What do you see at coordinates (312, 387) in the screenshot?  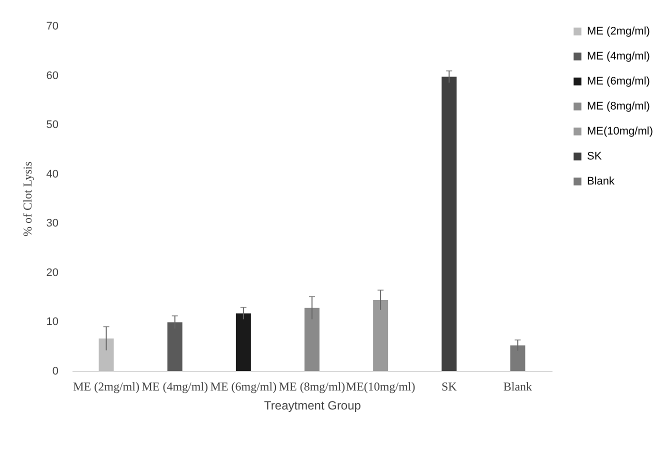 I see `x-tick-label: ME (8mg/ml)` at bounding box center [312, 387].